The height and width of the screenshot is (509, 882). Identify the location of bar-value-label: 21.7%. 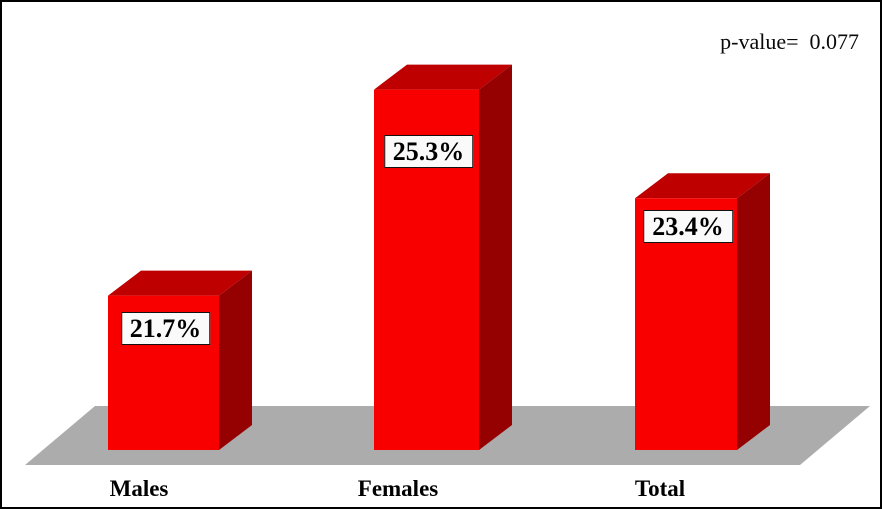
(165, 328).